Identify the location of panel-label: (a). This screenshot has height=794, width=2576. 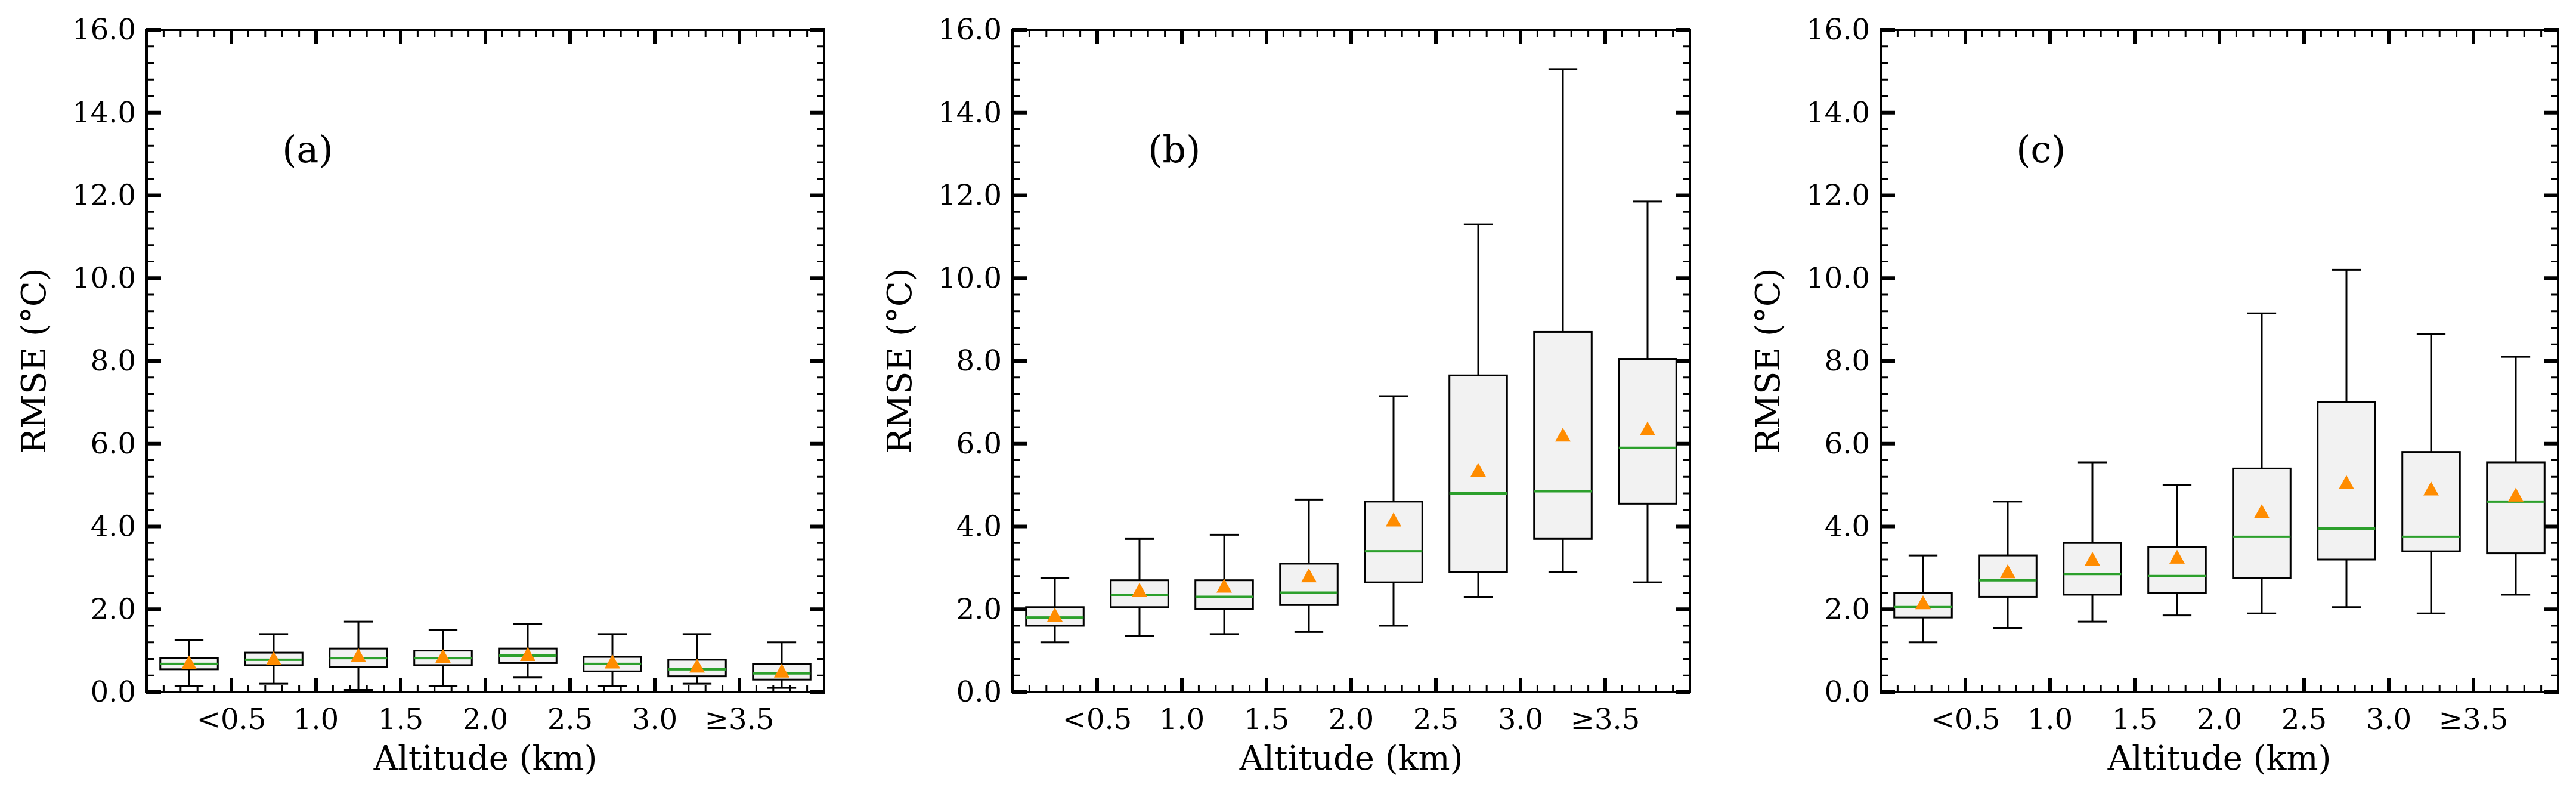
(308, 149).